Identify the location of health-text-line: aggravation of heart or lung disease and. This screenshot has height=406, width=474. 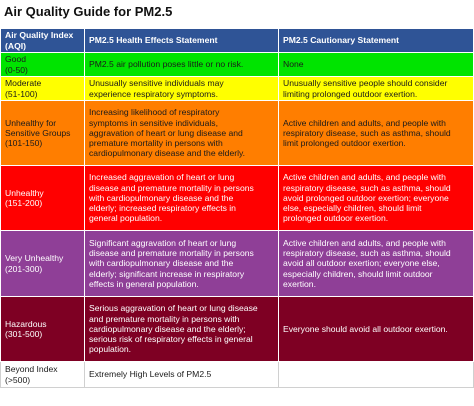
(166, 132).